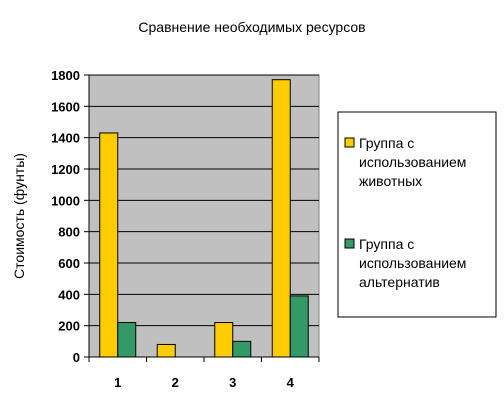 The height and width of the screenshot is (420, 504). Describe the element at coordinates (65, 169) in the screenshot. I see `y-tick-label: 1200` at that location.